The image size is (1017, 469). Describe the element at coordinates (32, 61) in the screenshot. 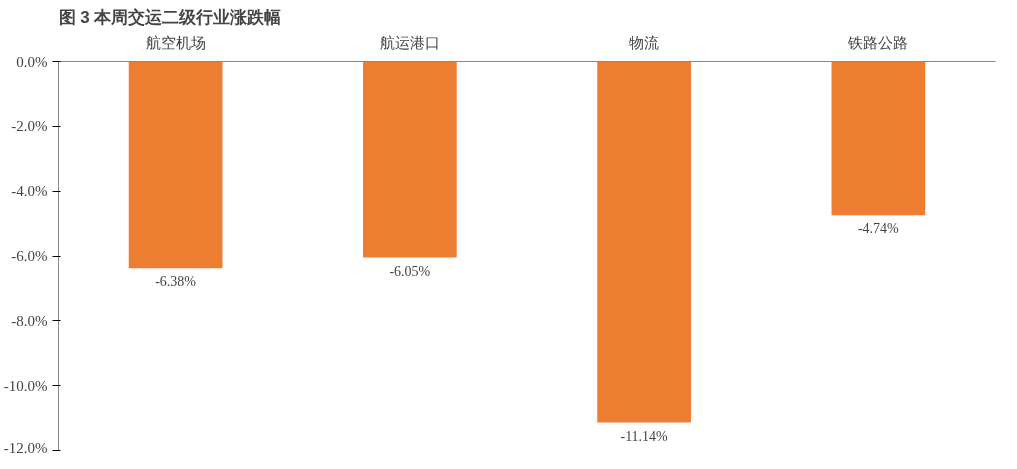

I see `y-tick-label: 0.0%` at that location.